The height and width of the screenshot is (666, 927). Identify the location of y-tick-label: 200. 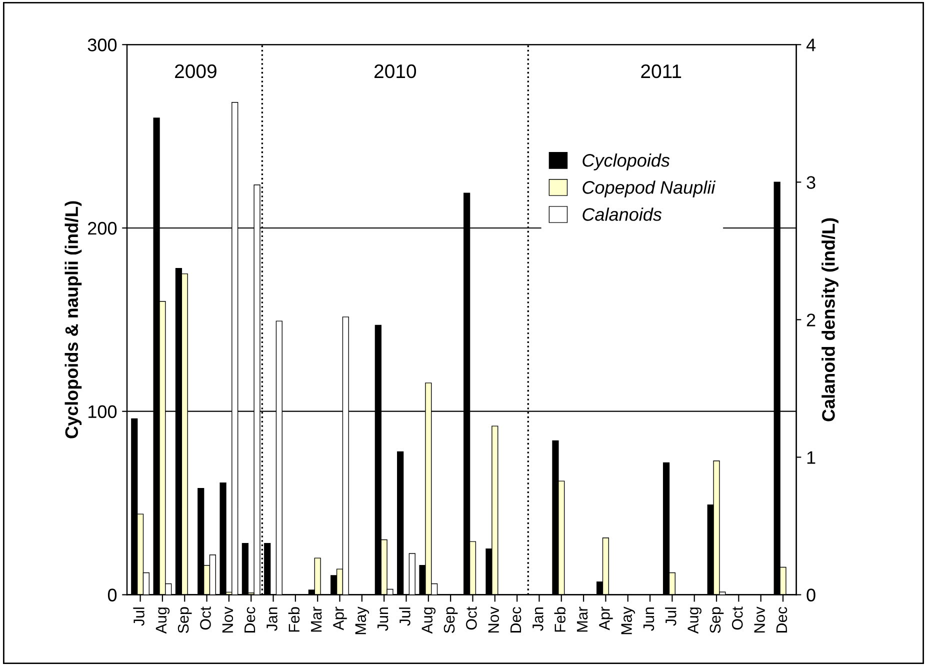
(102, 228).